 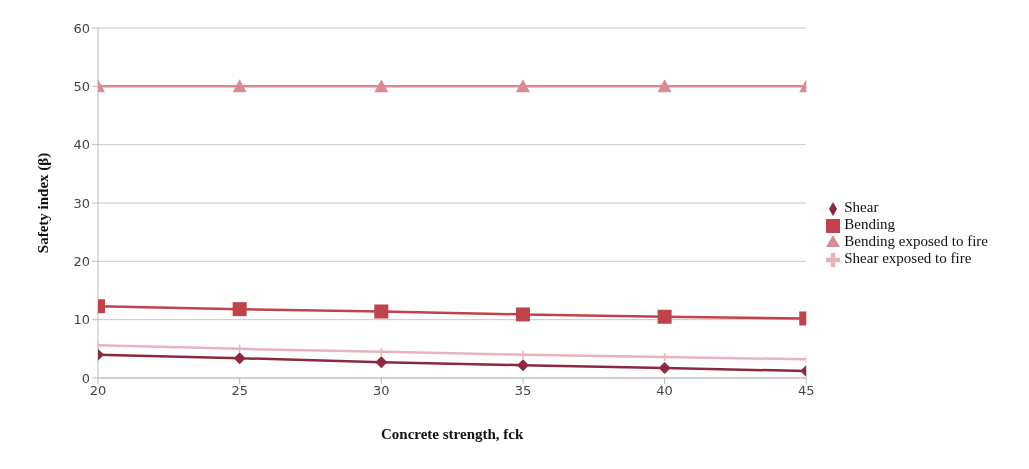 What do you see at coordinates (81, 320) in the screenshot?
I see `y-tick-label: 10` at bounding box center [81, 320].